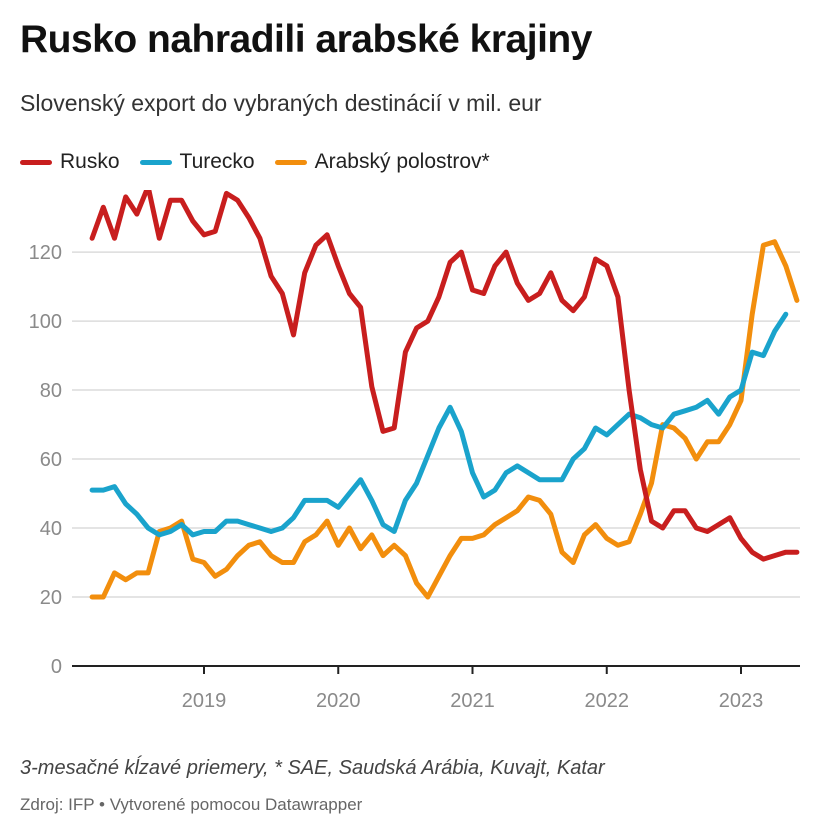 The width and height of the screenshot is (840, 840). Describe the element at coordinates (45, 322) in the screenshot. I see `y-tick-label: 100` at that location.